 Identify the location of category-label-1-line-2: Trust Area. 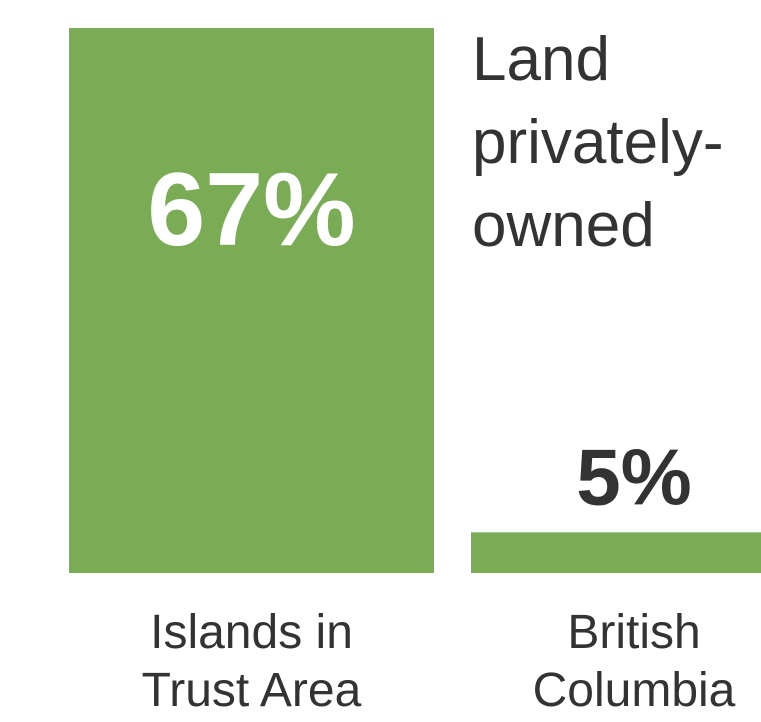
(252, 690).